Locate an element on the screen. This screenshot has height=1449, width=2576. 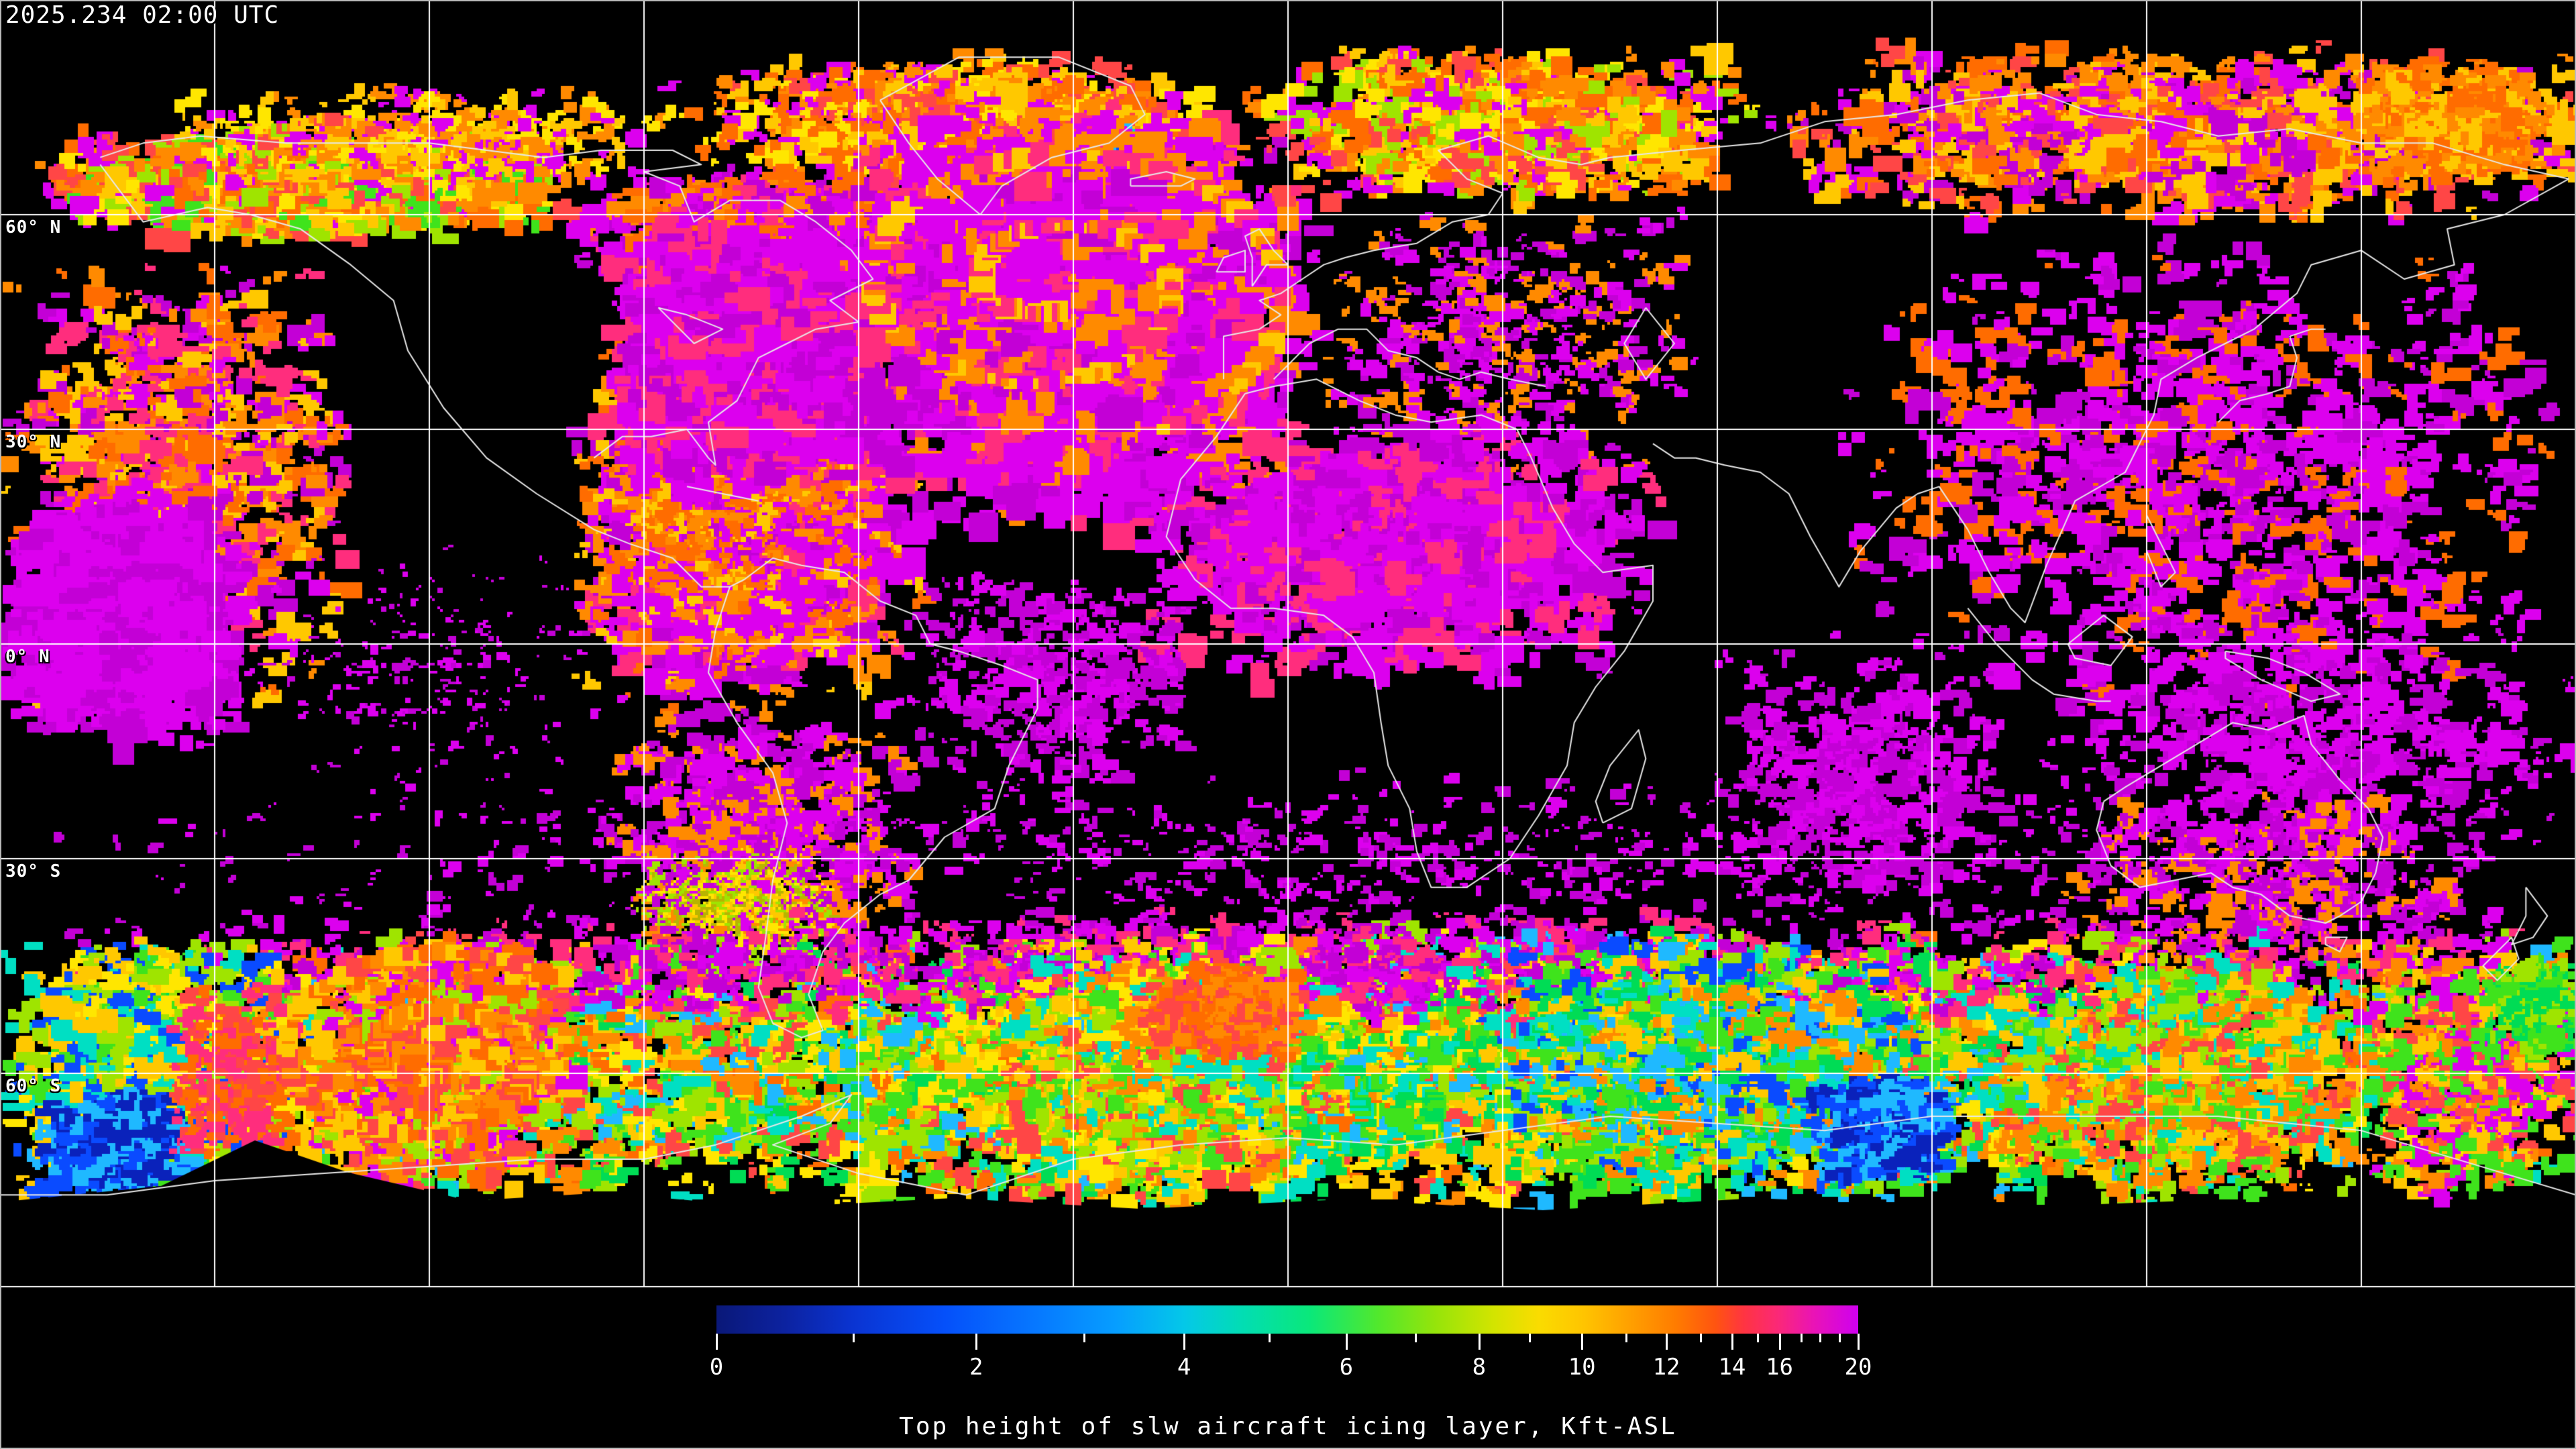
colorbar-tick-label: 10 is located at coordinates (1582, 1367).